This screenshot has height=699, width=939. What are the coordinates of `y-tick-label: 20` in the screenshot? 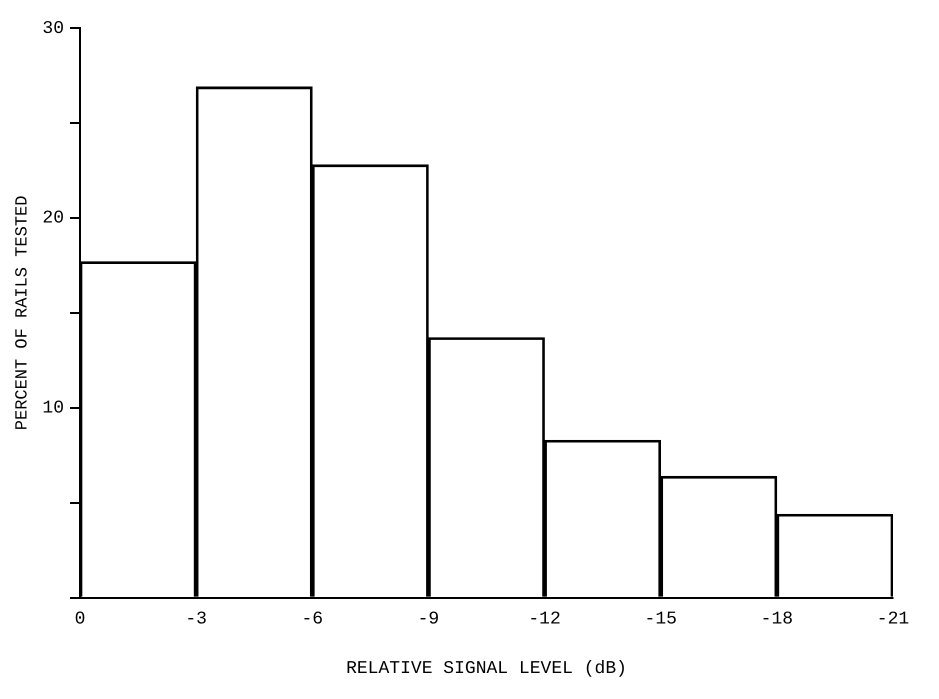 It's located at (53, 218).